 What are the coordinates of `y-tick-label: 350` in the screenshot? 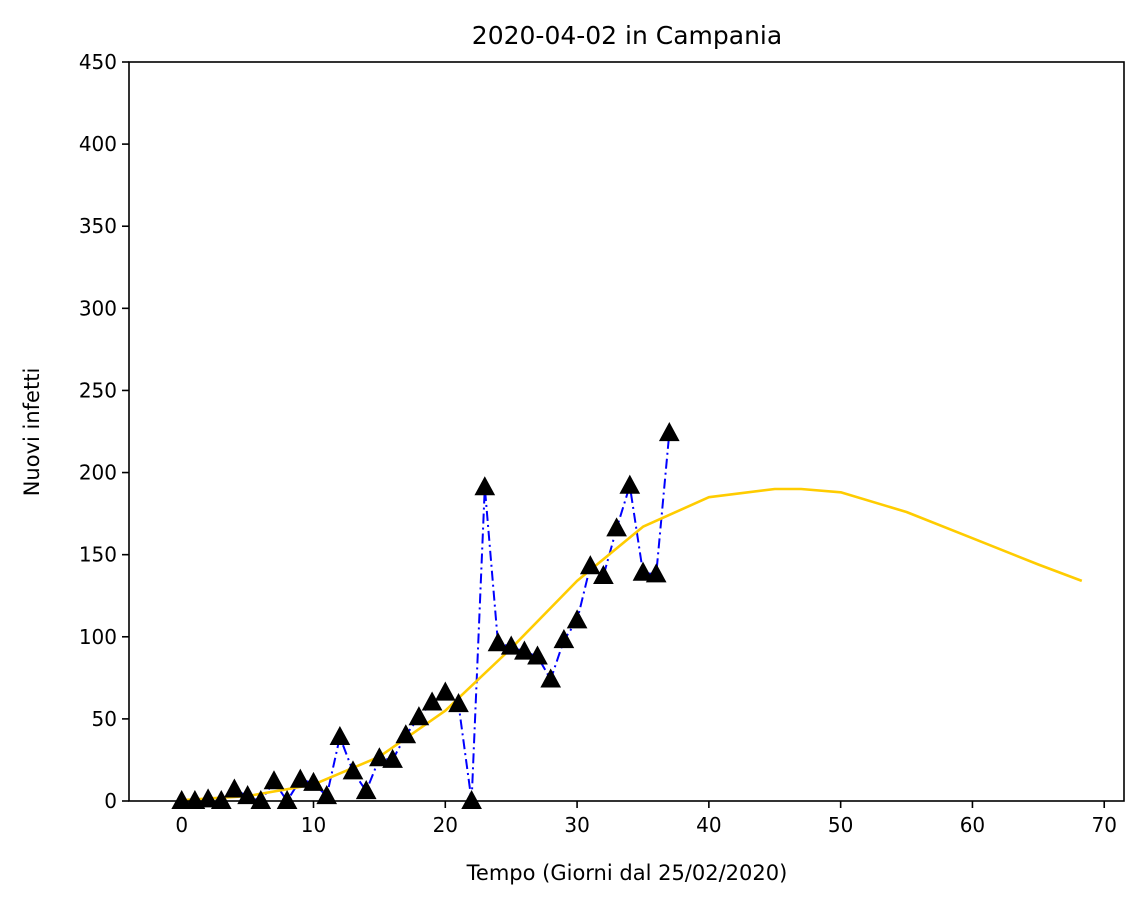 It's located at (98, 226).